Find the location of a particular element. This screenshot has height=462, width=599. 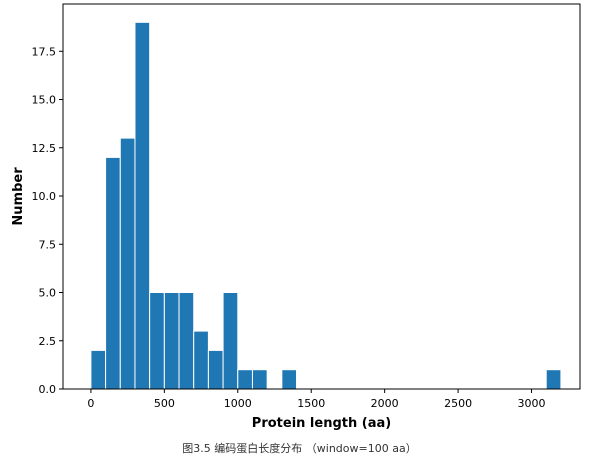

y-tick-label-6: 15.0 is located at coordinates (44, 100).